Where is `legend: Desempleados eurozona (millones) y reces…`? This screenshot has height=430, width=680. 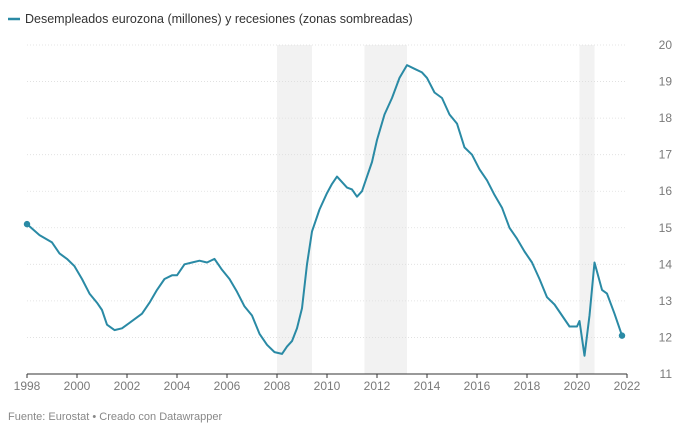 legend: Desempleados eurozona (millones) y reces… is located at coordinates (210, 19).